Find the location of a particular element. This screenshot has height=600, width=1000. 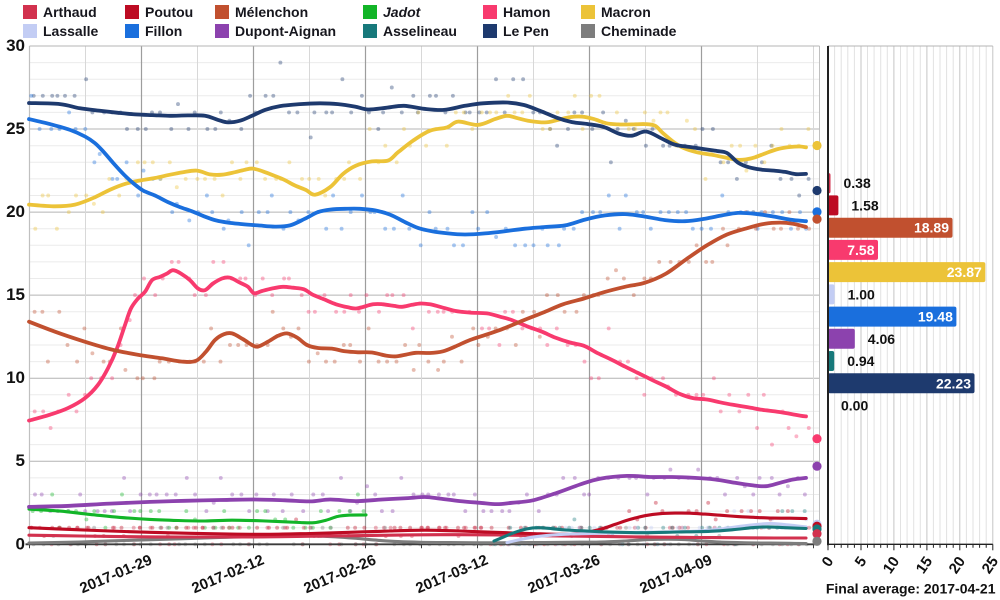

svg-text: Lassalle is located at coordinates (70, 31).